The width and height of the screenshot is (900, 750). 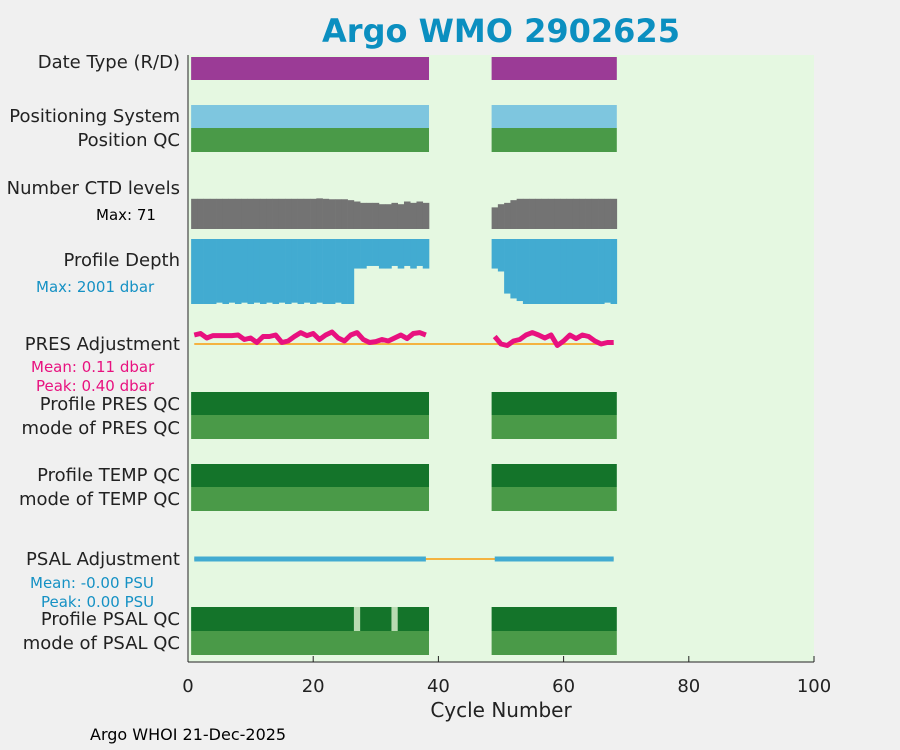 What do you see at coordinates (98, 602) in the screenshot?
I see `label-psal-peak: Peak: 0.00 PSU` at bounding box center [98, 602].